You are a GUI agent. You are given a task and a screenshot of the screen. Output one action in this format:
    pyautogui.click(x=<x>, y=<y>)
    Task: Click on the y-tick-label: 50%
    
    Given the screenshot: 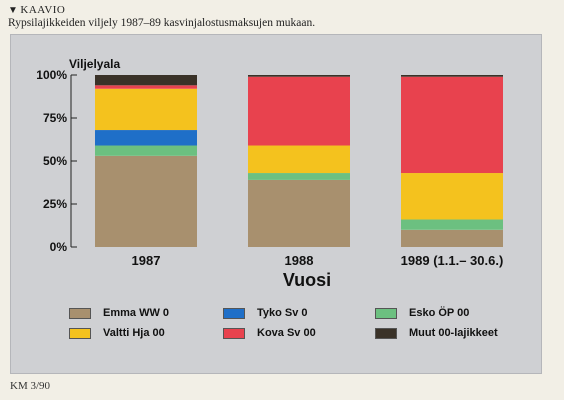 What is the action you would take?
    pyautogui.click(x=55, y=161)
    